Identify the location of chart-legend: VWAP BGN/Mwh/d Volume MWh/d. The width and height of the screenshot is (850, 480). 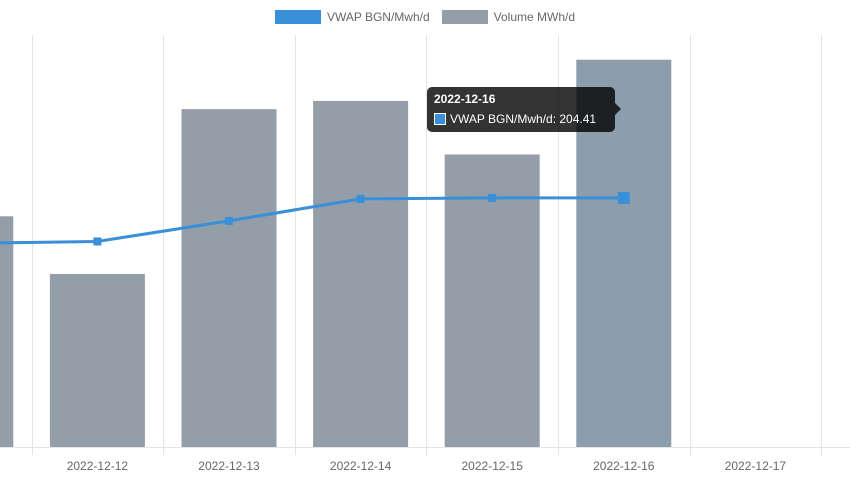
(425, 17).